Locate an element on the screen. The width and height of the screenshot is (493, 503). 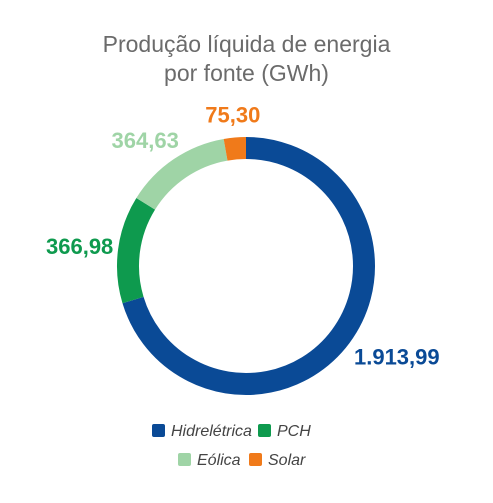
data-label-hidreletrica: 1.913,99 is located at coordinates (397, 357).